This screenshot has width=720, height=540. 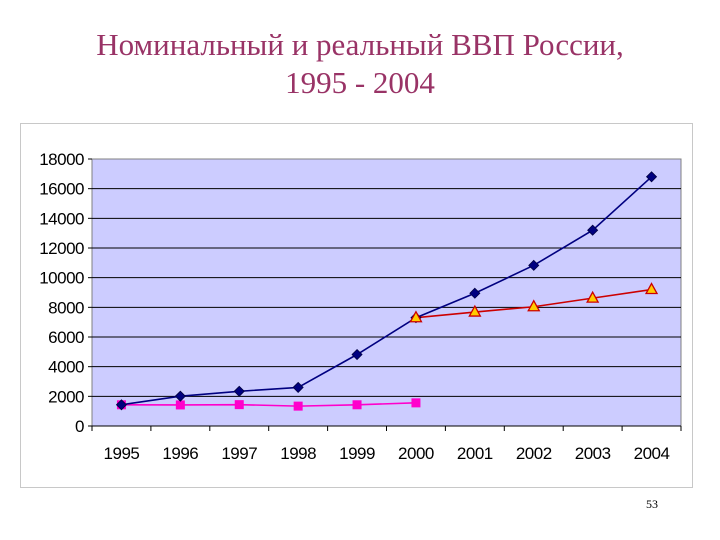 What do you see at coordinates (61, 218) in the screenshot?
I see `y-tick-label: 14000` at bounding box center [61, 218].